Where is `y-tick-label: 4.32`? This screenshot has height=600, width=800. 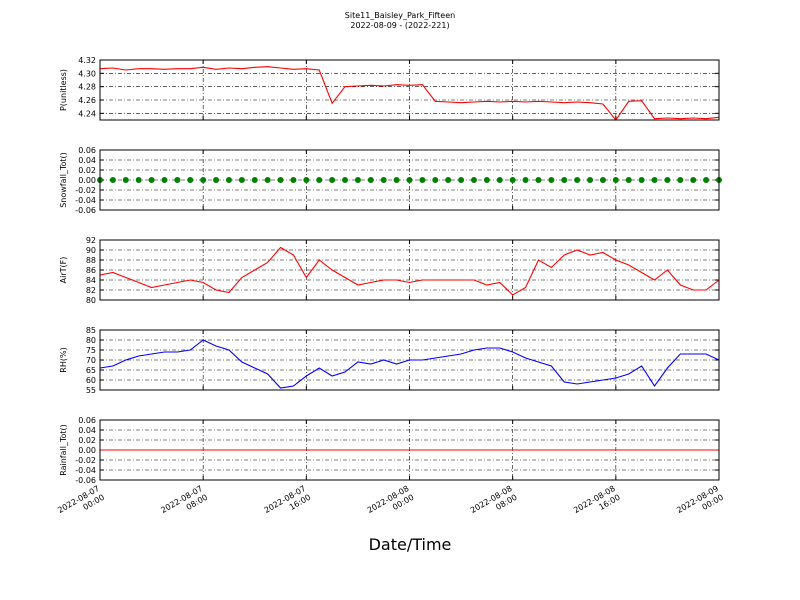 y-tick-label: 4.32 is located at coordinates (87, 60).